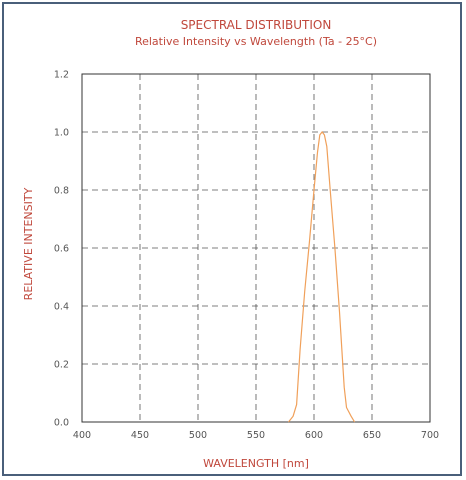  I want to click on x-tick-label: 700, so click(430, 435).